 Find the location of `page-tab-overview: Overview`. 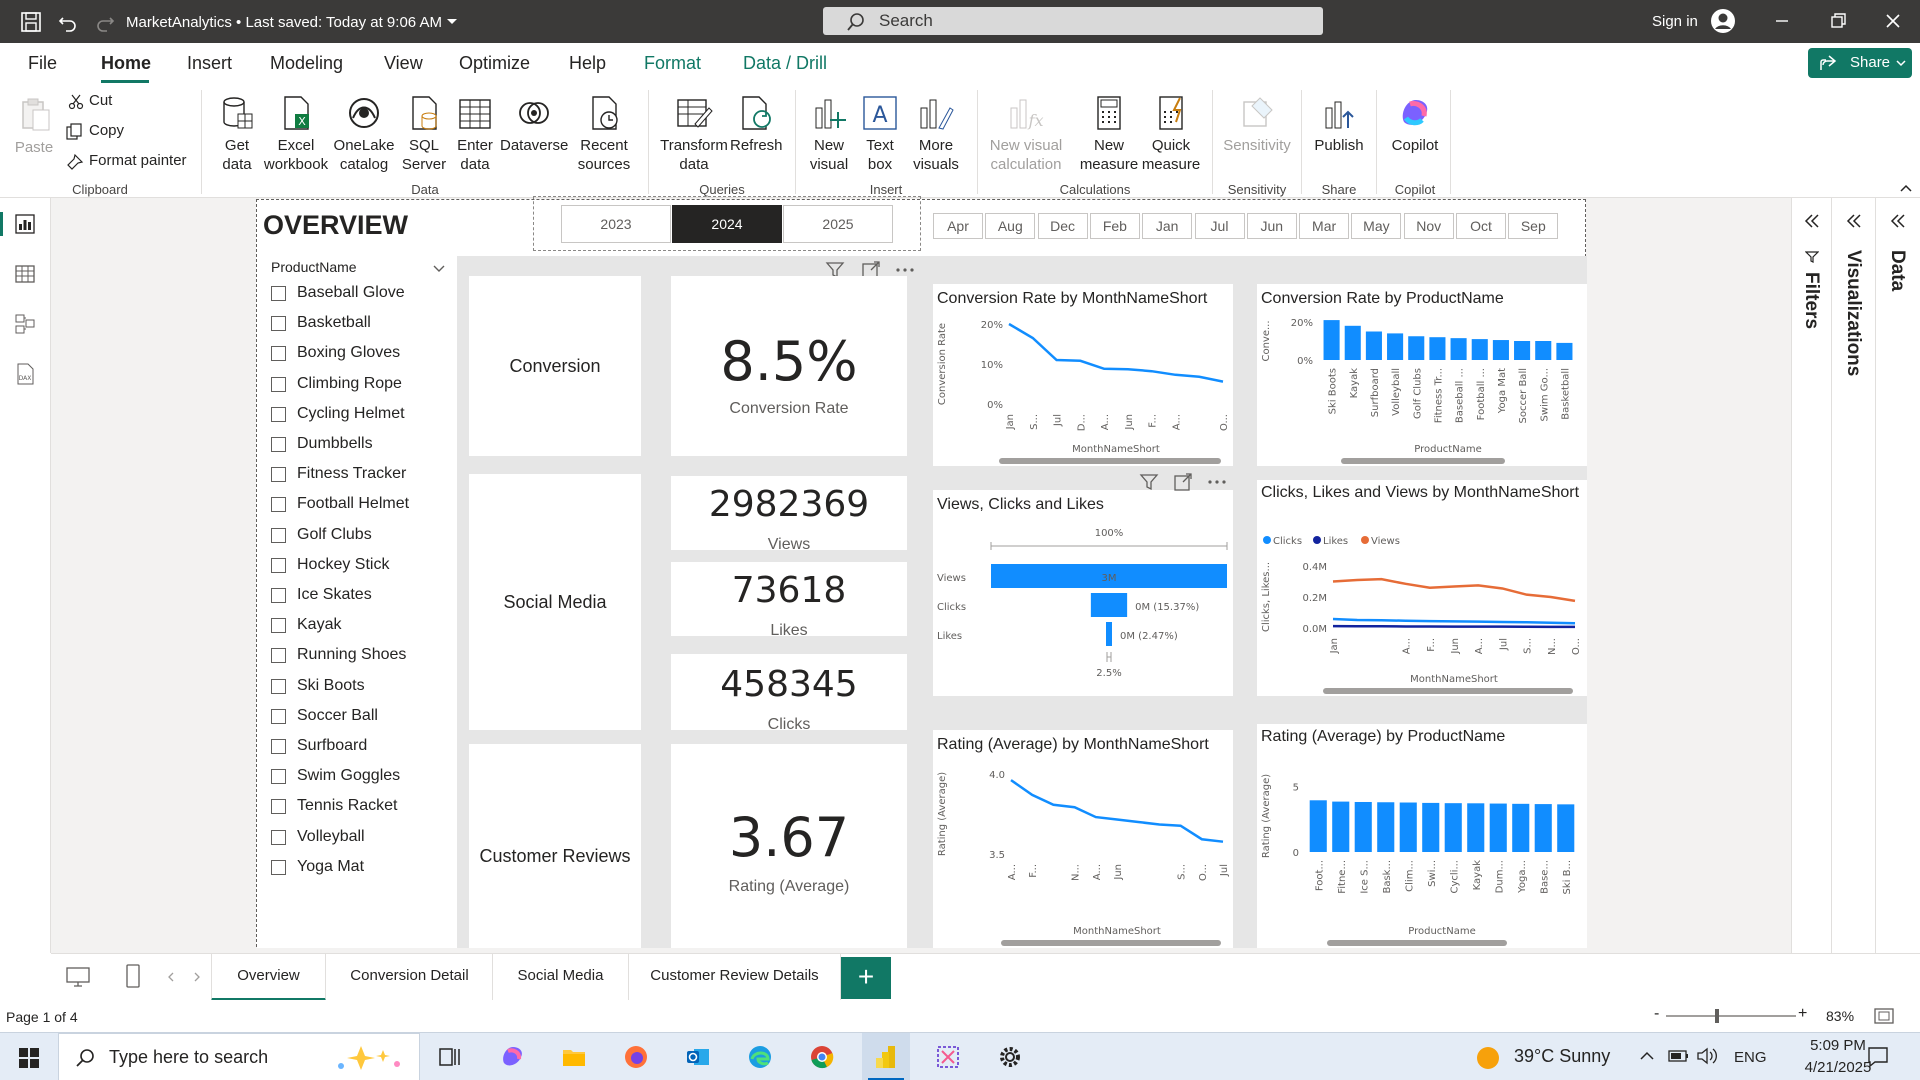

page-tab-overview: Overview is located at coordinates (268, 977).